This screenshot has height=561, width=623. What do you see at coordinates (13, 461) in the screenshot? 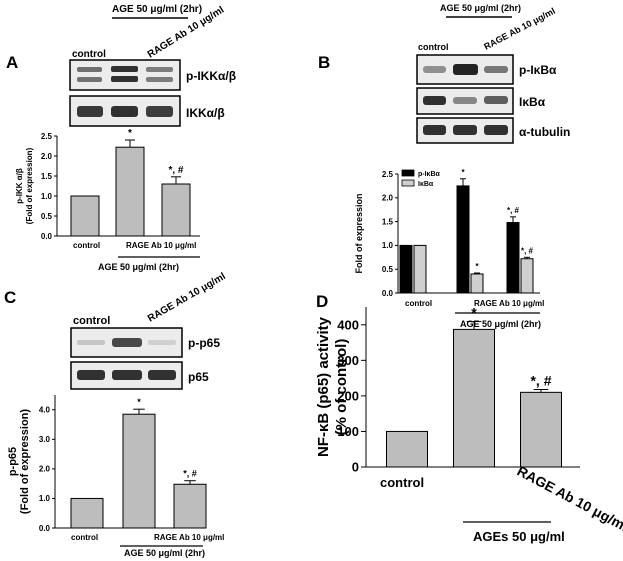
I see `y-axis-label: p-p65` at bounding box center [13, 461].